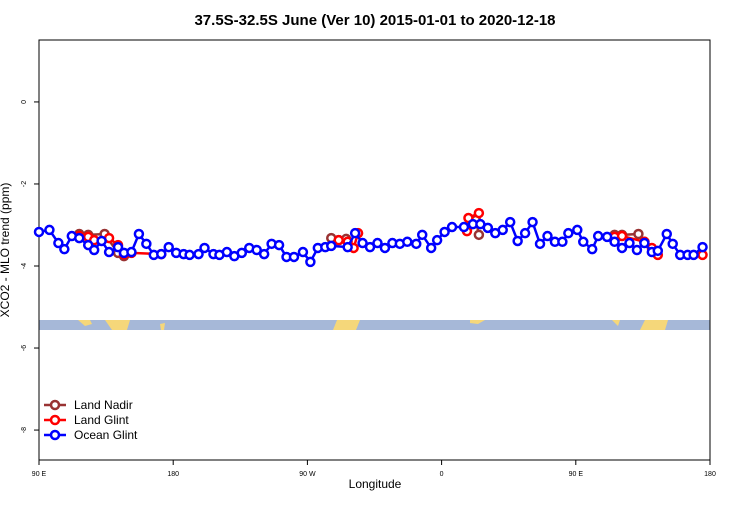 The width and height of the screenshot is (750, 505). I want to click on legend-label: Land Nadir, so click(103, 405).